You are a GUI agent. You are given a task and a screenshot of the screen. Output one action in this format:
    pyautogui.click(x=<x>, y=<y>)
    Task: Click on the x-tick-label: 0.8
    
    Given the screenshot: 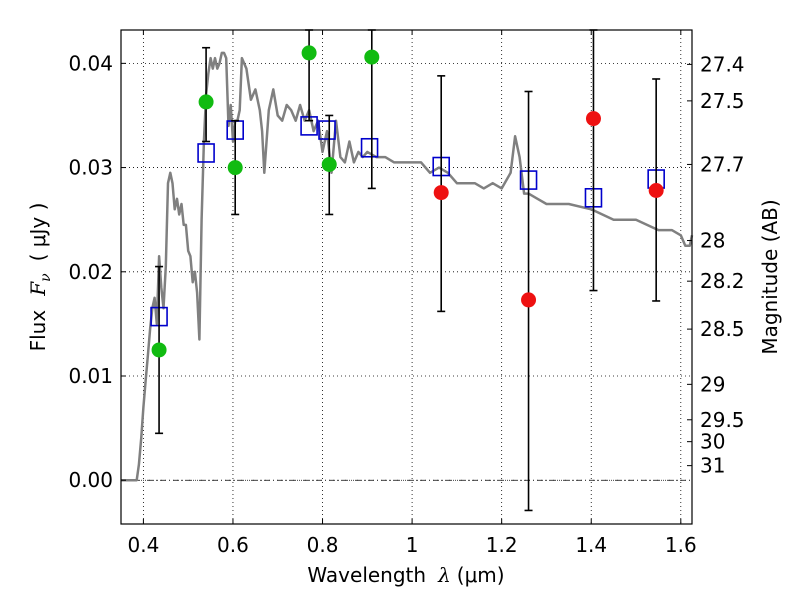 What is the action you would take?
    pyautogui.click(x=323, y=545)
    